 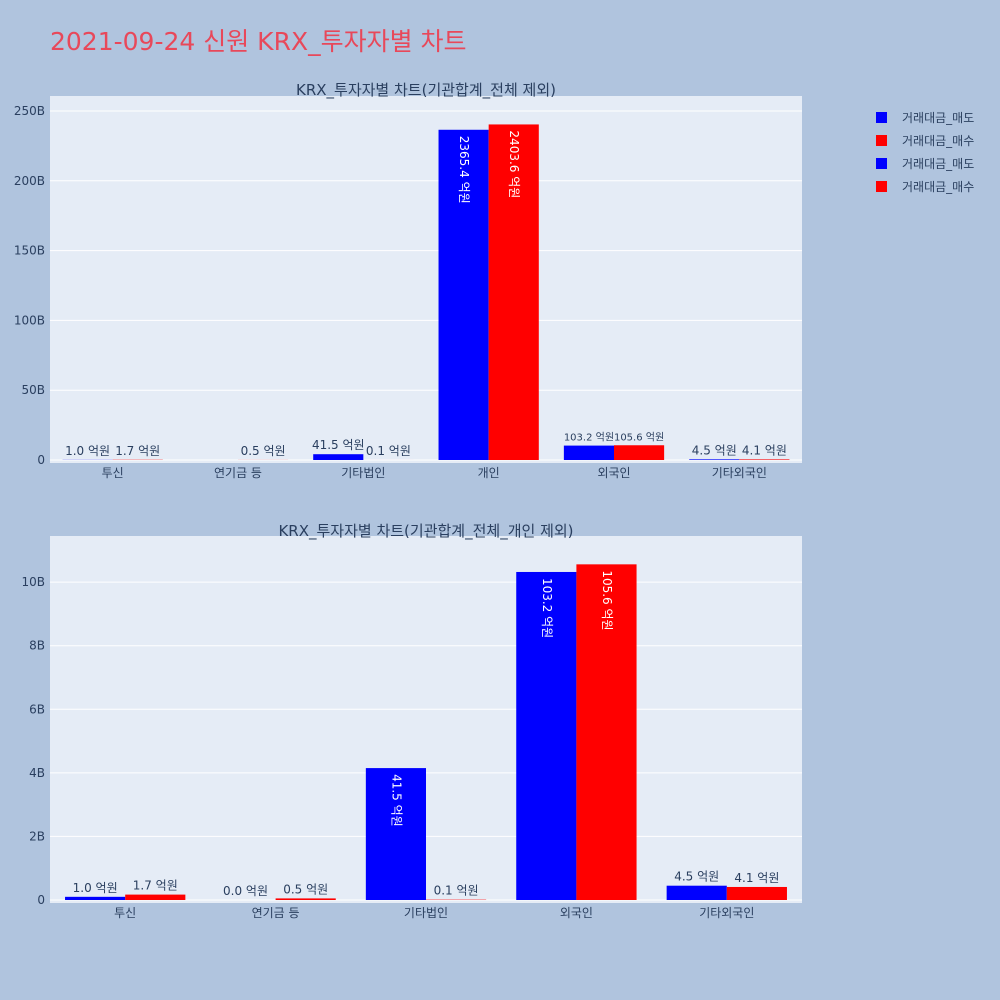 What do you see at coordinates (37, 773) in the screenshot?
I see `y-tick-label: 4B` at bounding box center [37, 773].